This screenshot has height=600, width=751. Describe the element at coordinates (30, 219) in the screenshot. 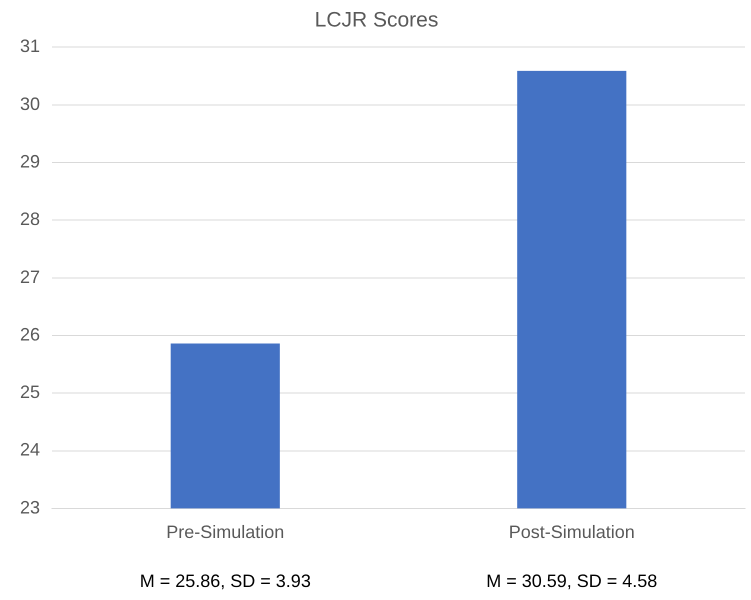

I see `y-tick-label: 28` at that location.